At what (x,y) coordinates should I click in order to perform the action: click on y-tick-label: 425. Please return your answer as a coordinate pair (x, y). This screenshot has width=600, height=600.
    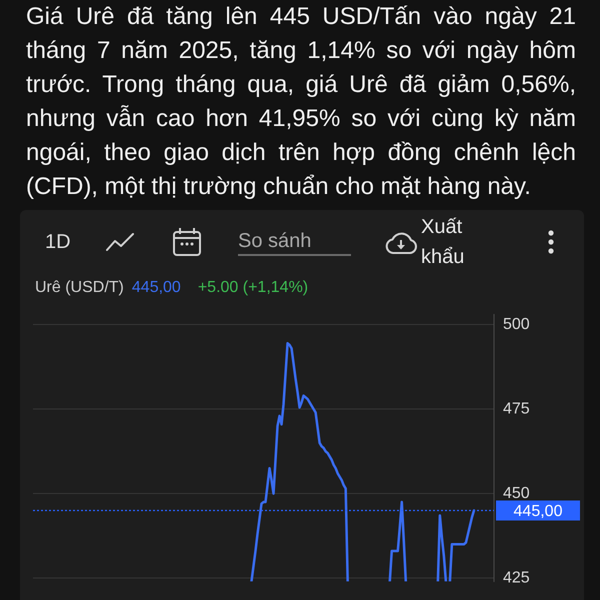
    Looking at the image, I should click on (516, 577).